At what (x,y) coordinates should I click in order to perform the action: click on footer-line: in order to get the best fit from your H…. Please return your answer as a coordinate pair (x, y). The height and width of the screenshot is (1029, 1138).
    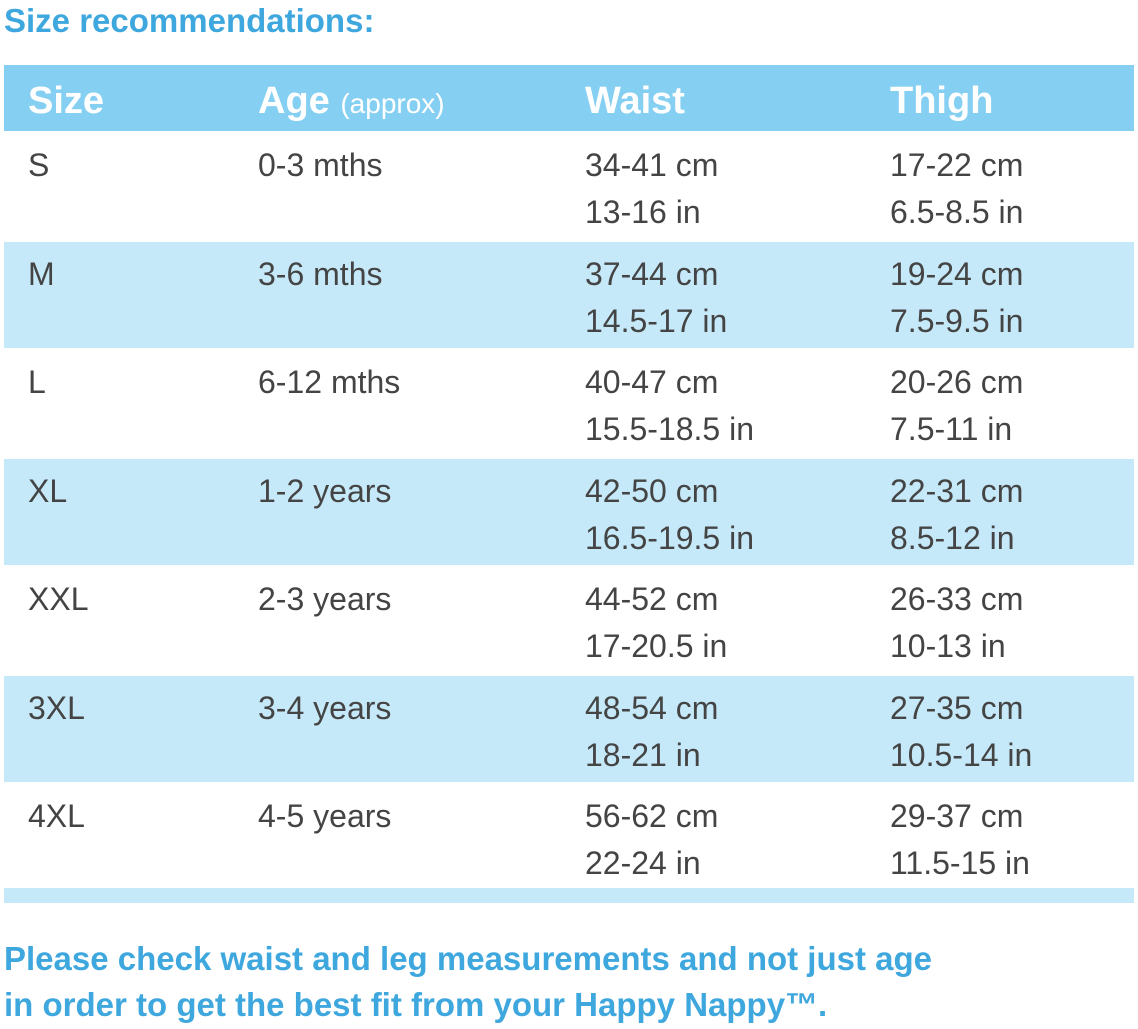
    Looking at the image, I should click on (416, 1004).